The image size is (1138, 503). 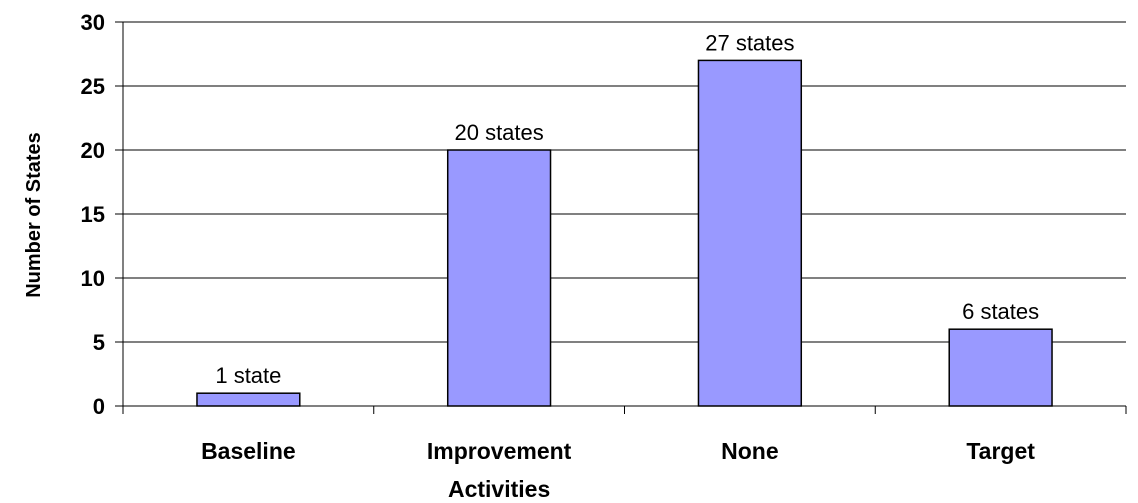 I want to click on x-tick-label: None, so click(x=750, y=451).